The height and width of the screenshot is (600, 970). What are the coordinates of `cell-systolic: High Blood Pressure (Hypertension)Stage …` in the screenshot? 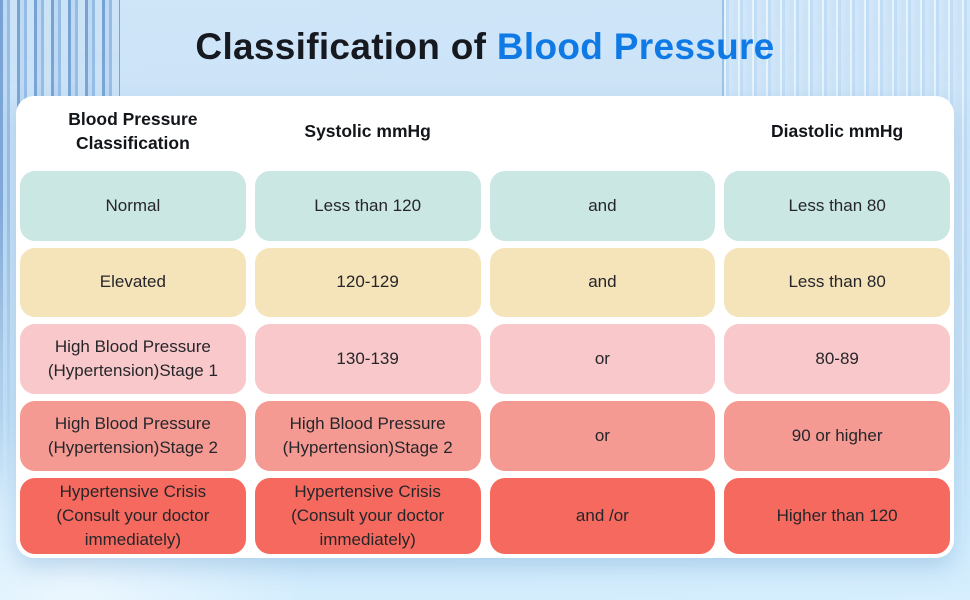 It's located at (367, 435).